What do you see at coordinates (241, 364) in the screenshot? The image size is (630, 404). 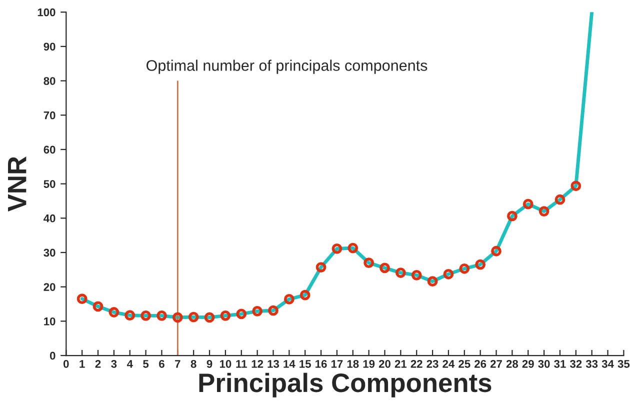 I see `x-tick-label: 11` at bounding box center [241, 364].